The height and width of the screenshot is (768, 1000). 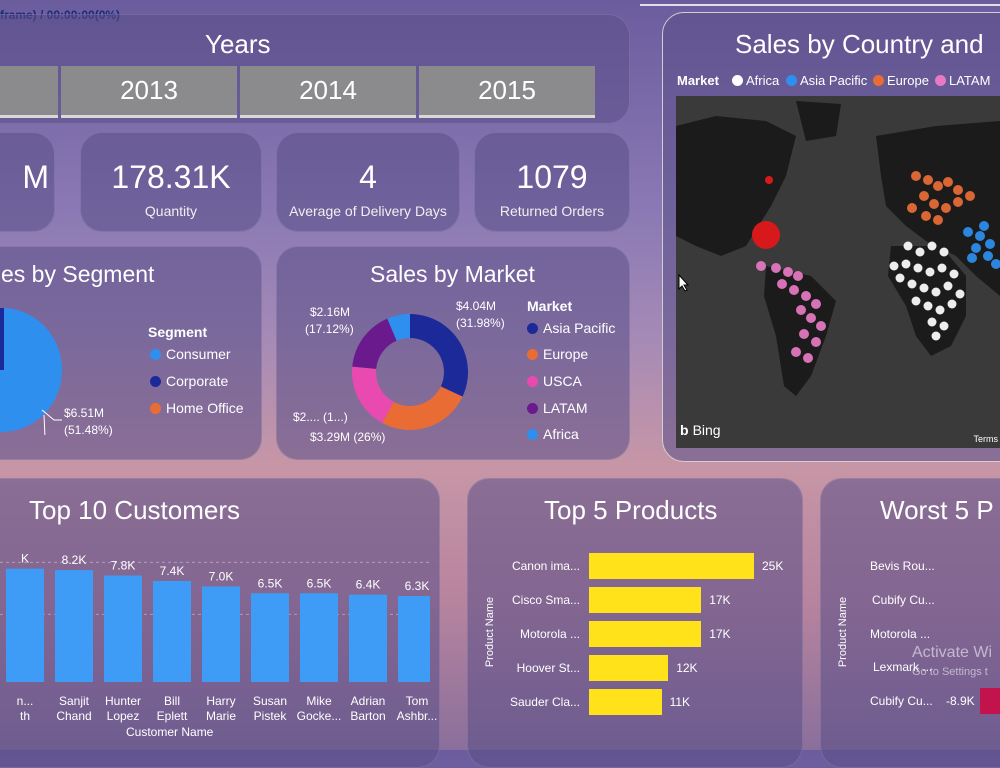 I want to click on market-legend-usca: USCA, so click(x=554, y=381).